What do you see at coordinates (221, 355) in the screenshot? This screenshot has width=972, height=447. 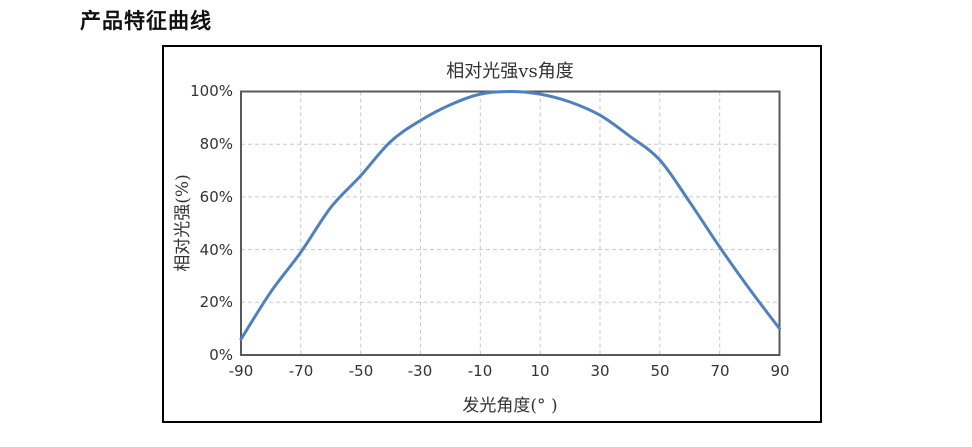 I see `y-tick-label: 0%` at bounding box center [221, 355].